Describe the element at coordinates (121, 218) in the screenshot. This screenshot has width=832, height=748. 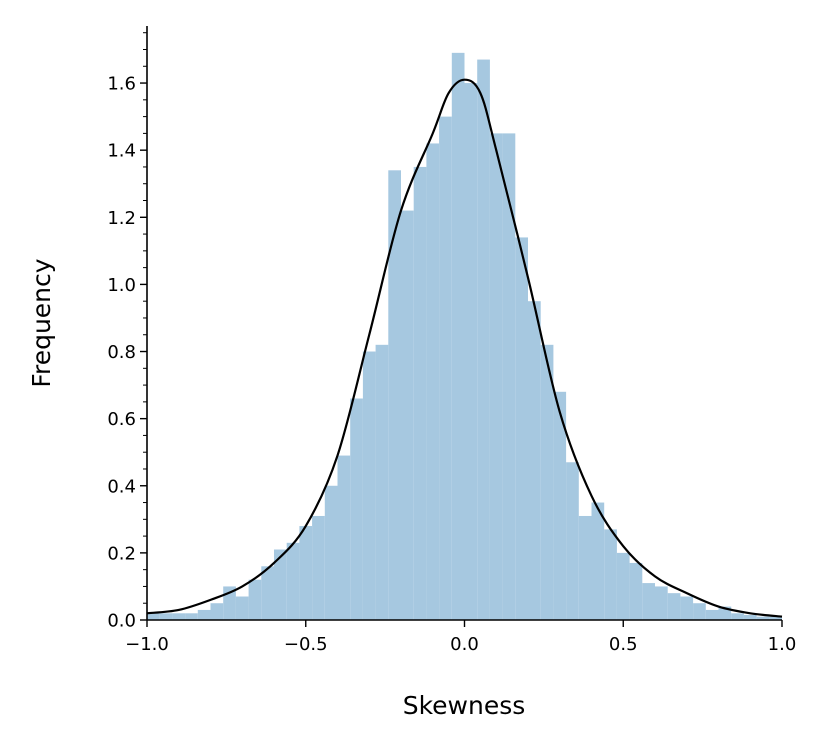
I see `y-tick-label: 1.2` at that location.